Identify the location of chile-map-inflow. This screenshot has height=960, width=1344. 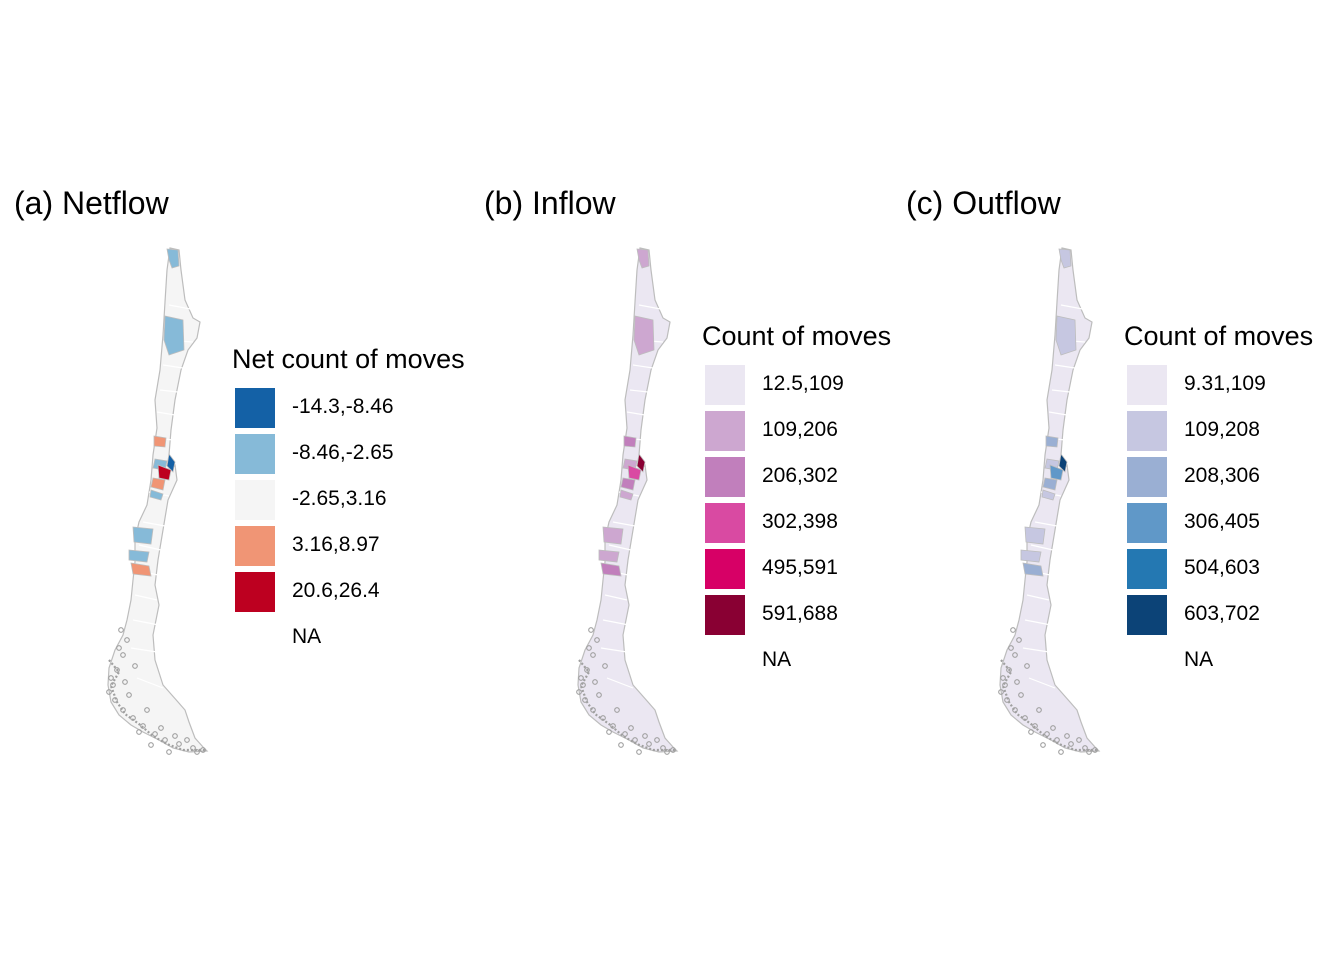
(627, 501).